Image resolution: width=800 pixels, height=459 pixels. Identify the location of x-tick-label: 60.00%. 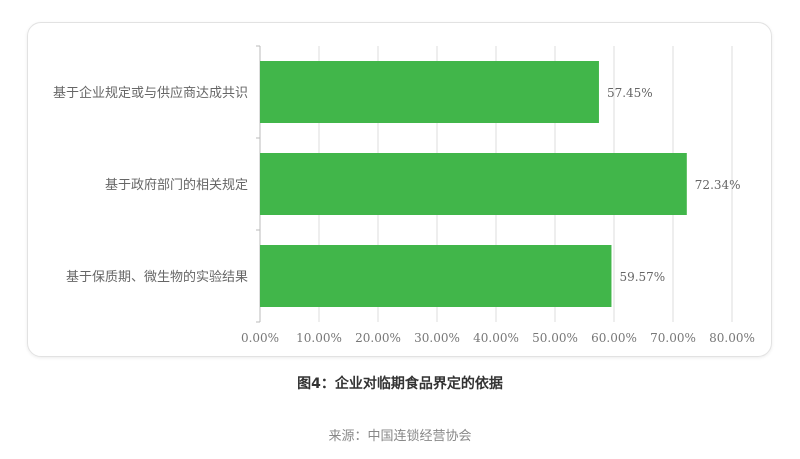
(614, 338).